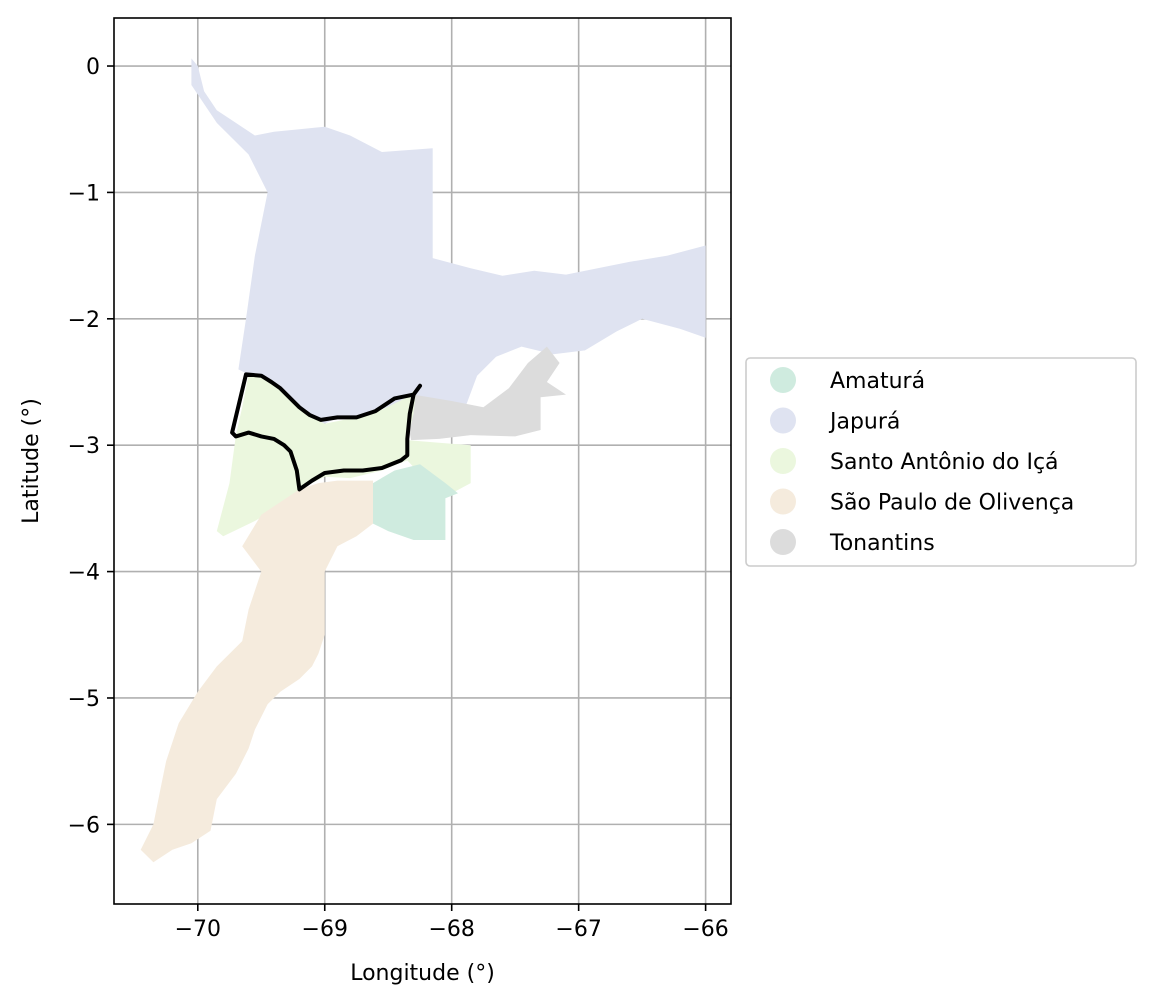  I want to click on legend-box, so click(941, 462).